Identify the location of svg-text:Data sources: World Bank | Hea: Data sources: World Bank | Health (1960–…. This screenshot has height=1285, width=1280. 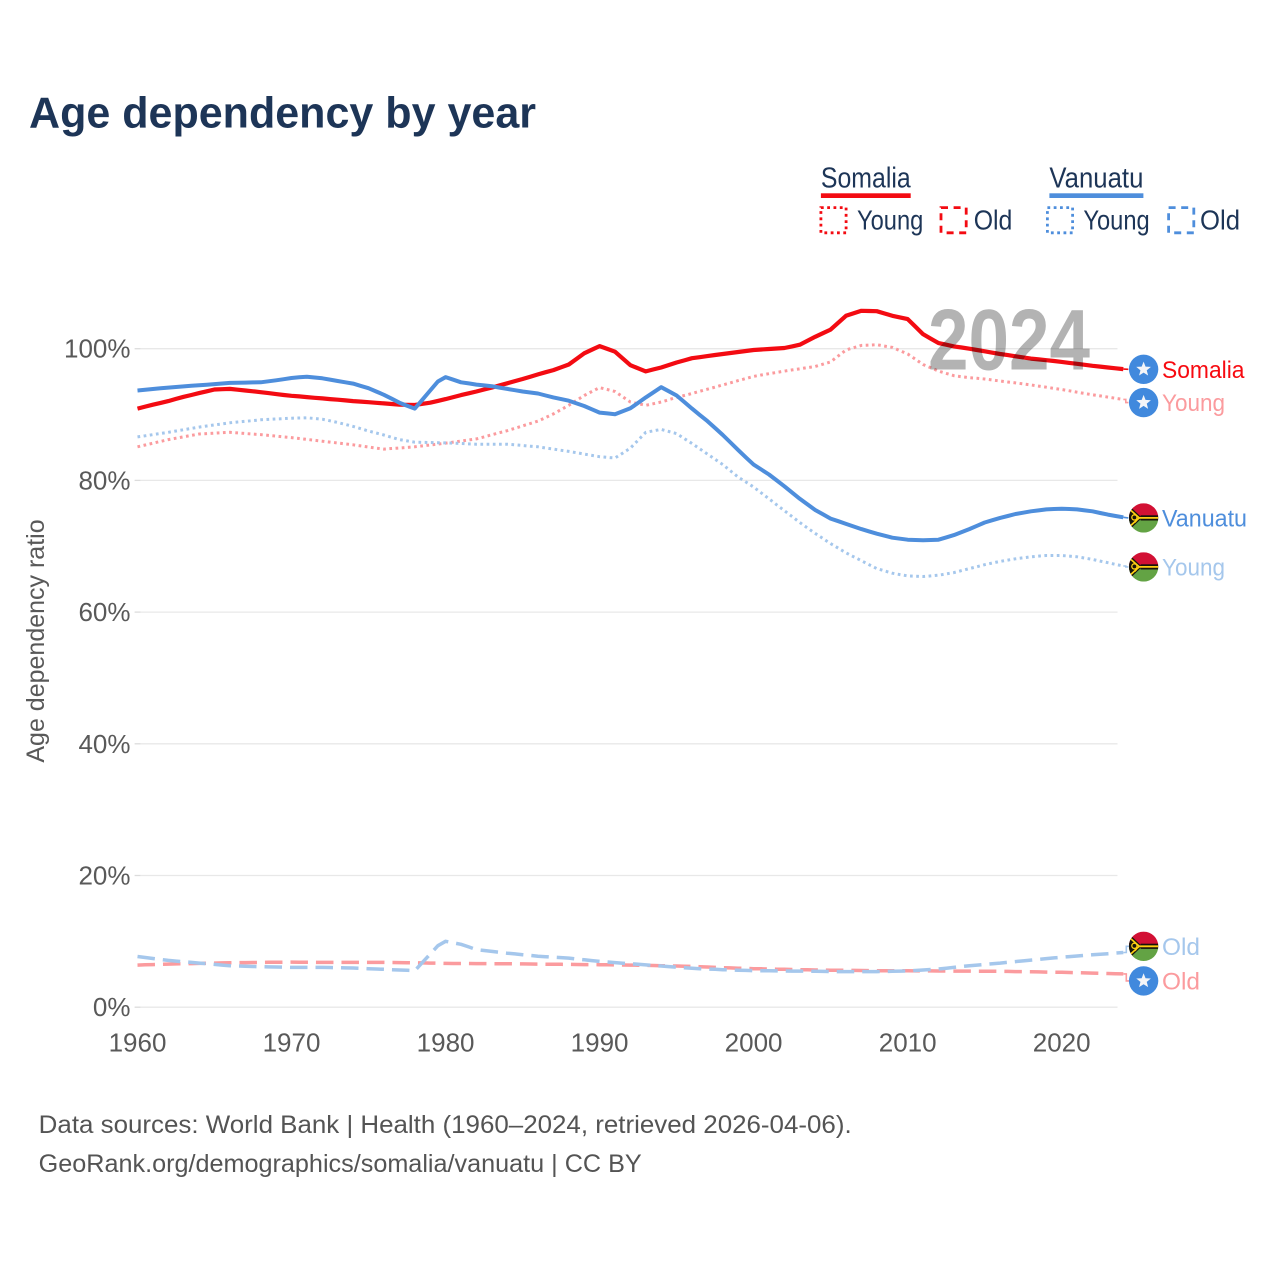
(445, 1125).